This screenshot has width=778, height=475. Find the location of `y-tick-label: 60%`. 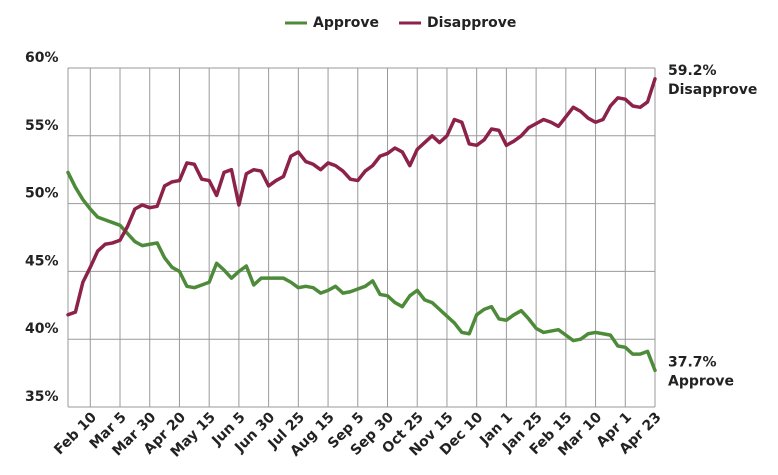

y-tick-label: 60% is located at coordinates (42, 58).